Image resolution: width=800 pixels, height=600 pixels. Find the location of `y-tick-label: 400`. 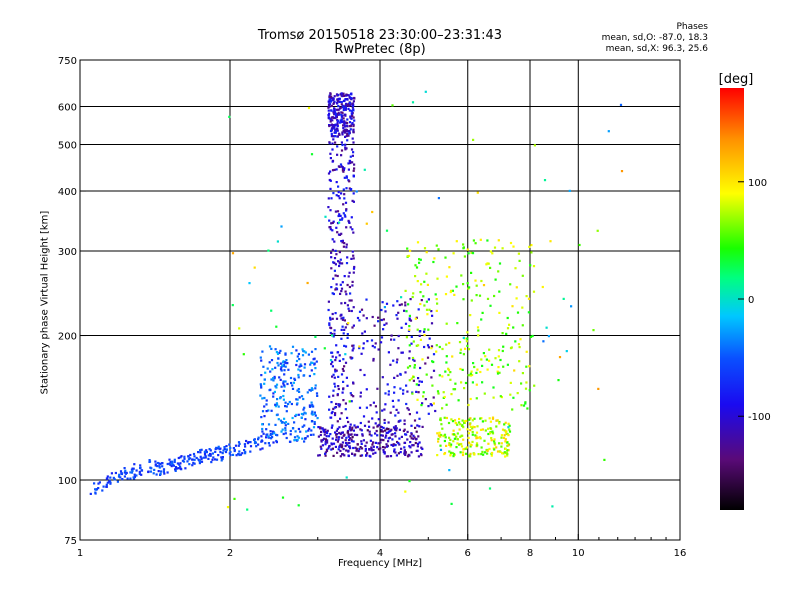

y-tick-label: 400 is located at coordinates (67, 192).